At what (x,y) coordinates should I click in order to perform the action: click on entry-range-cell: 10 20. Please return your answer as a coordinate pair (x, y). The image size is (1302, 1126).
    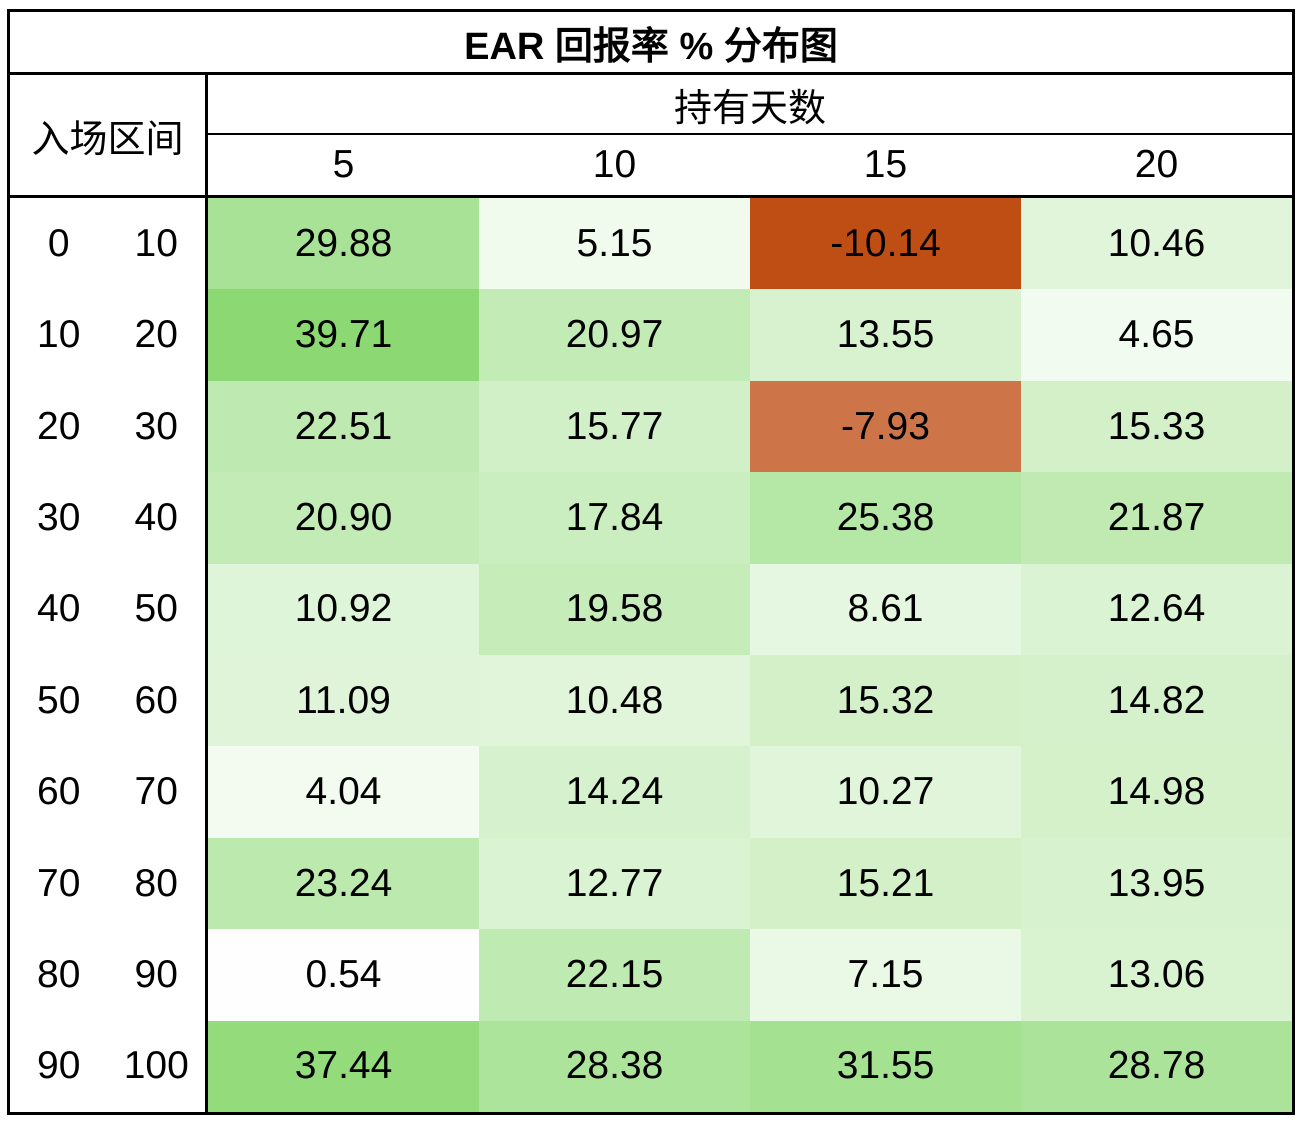
    Looking at the image, I should click on (109, 335).